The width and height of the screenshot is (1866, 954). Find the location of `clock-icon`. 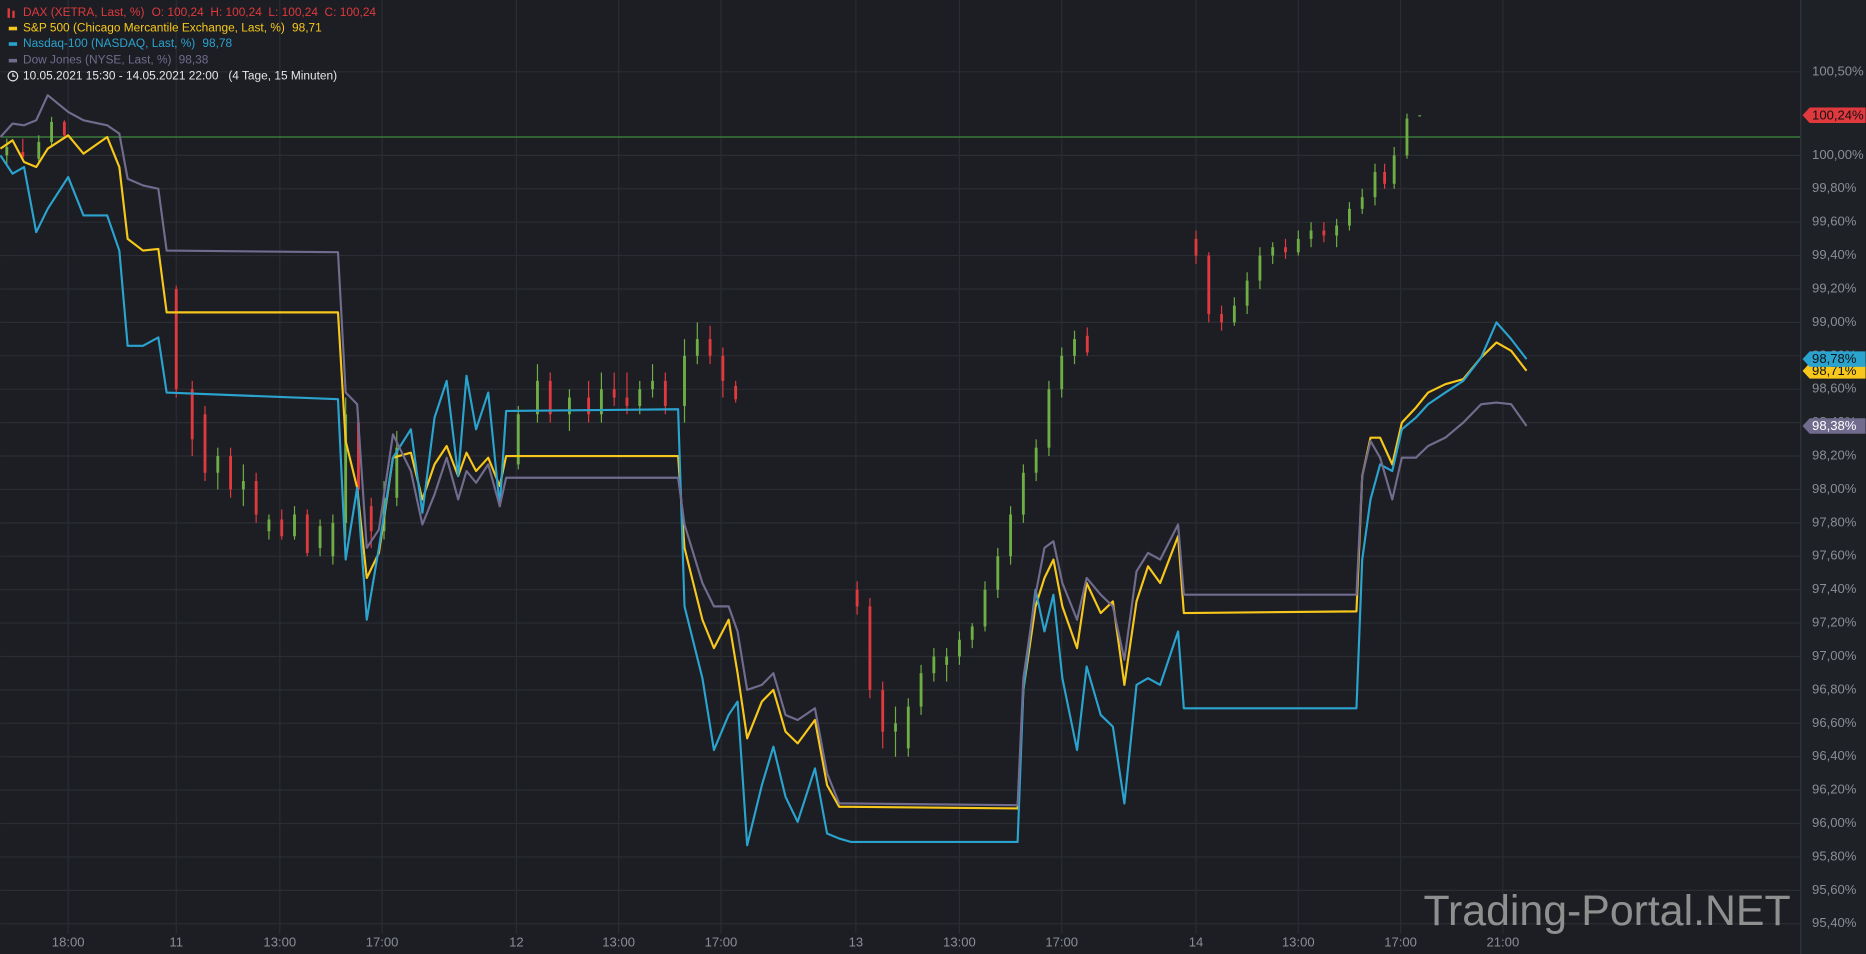

clock-icon is located at coordinates (13, 76).